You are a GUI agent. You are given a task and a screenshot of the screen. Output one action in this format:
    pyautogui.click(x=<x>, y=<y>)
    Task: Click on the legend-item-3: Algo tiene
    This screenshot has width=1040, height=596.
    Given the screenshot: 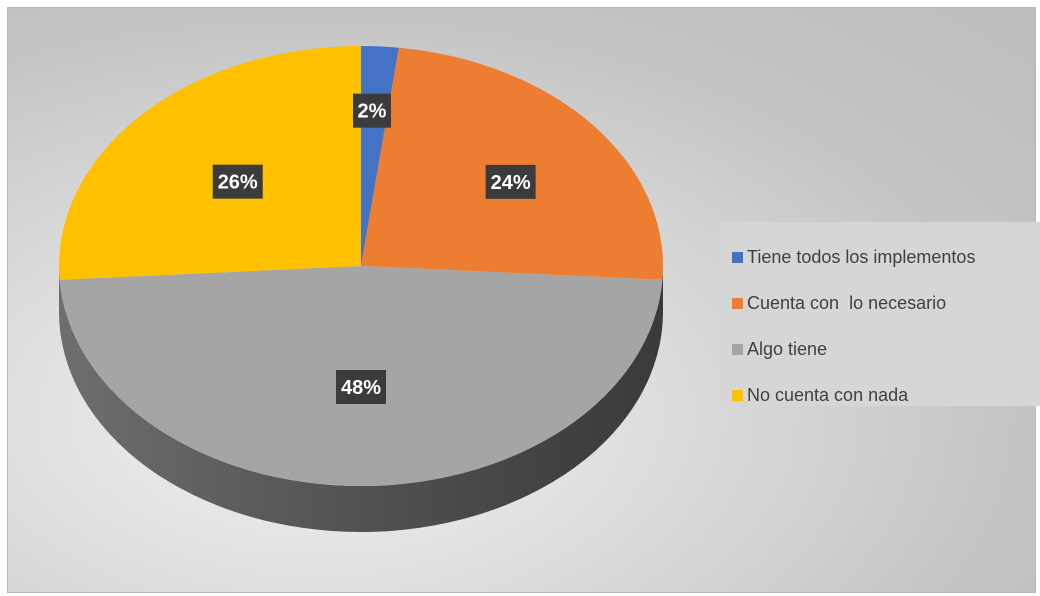 What is the action you would take?
    pyautogui.click(x=886, y=349)
    